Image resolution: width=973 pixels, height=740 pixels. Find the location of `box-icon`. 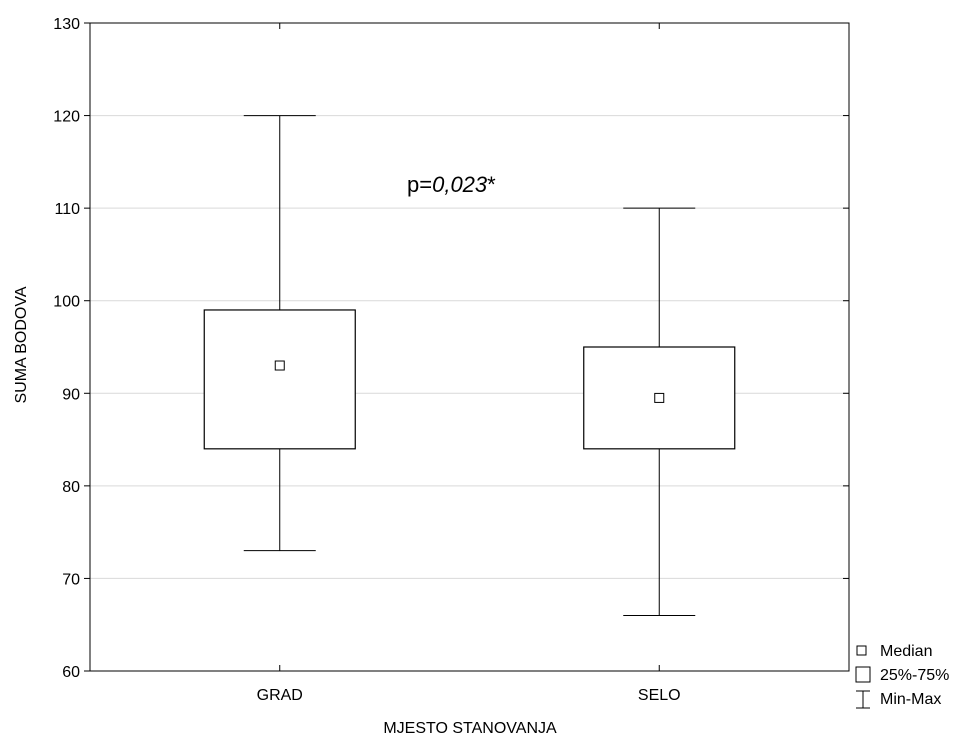

box-icon is located at coordinates (863, 674).